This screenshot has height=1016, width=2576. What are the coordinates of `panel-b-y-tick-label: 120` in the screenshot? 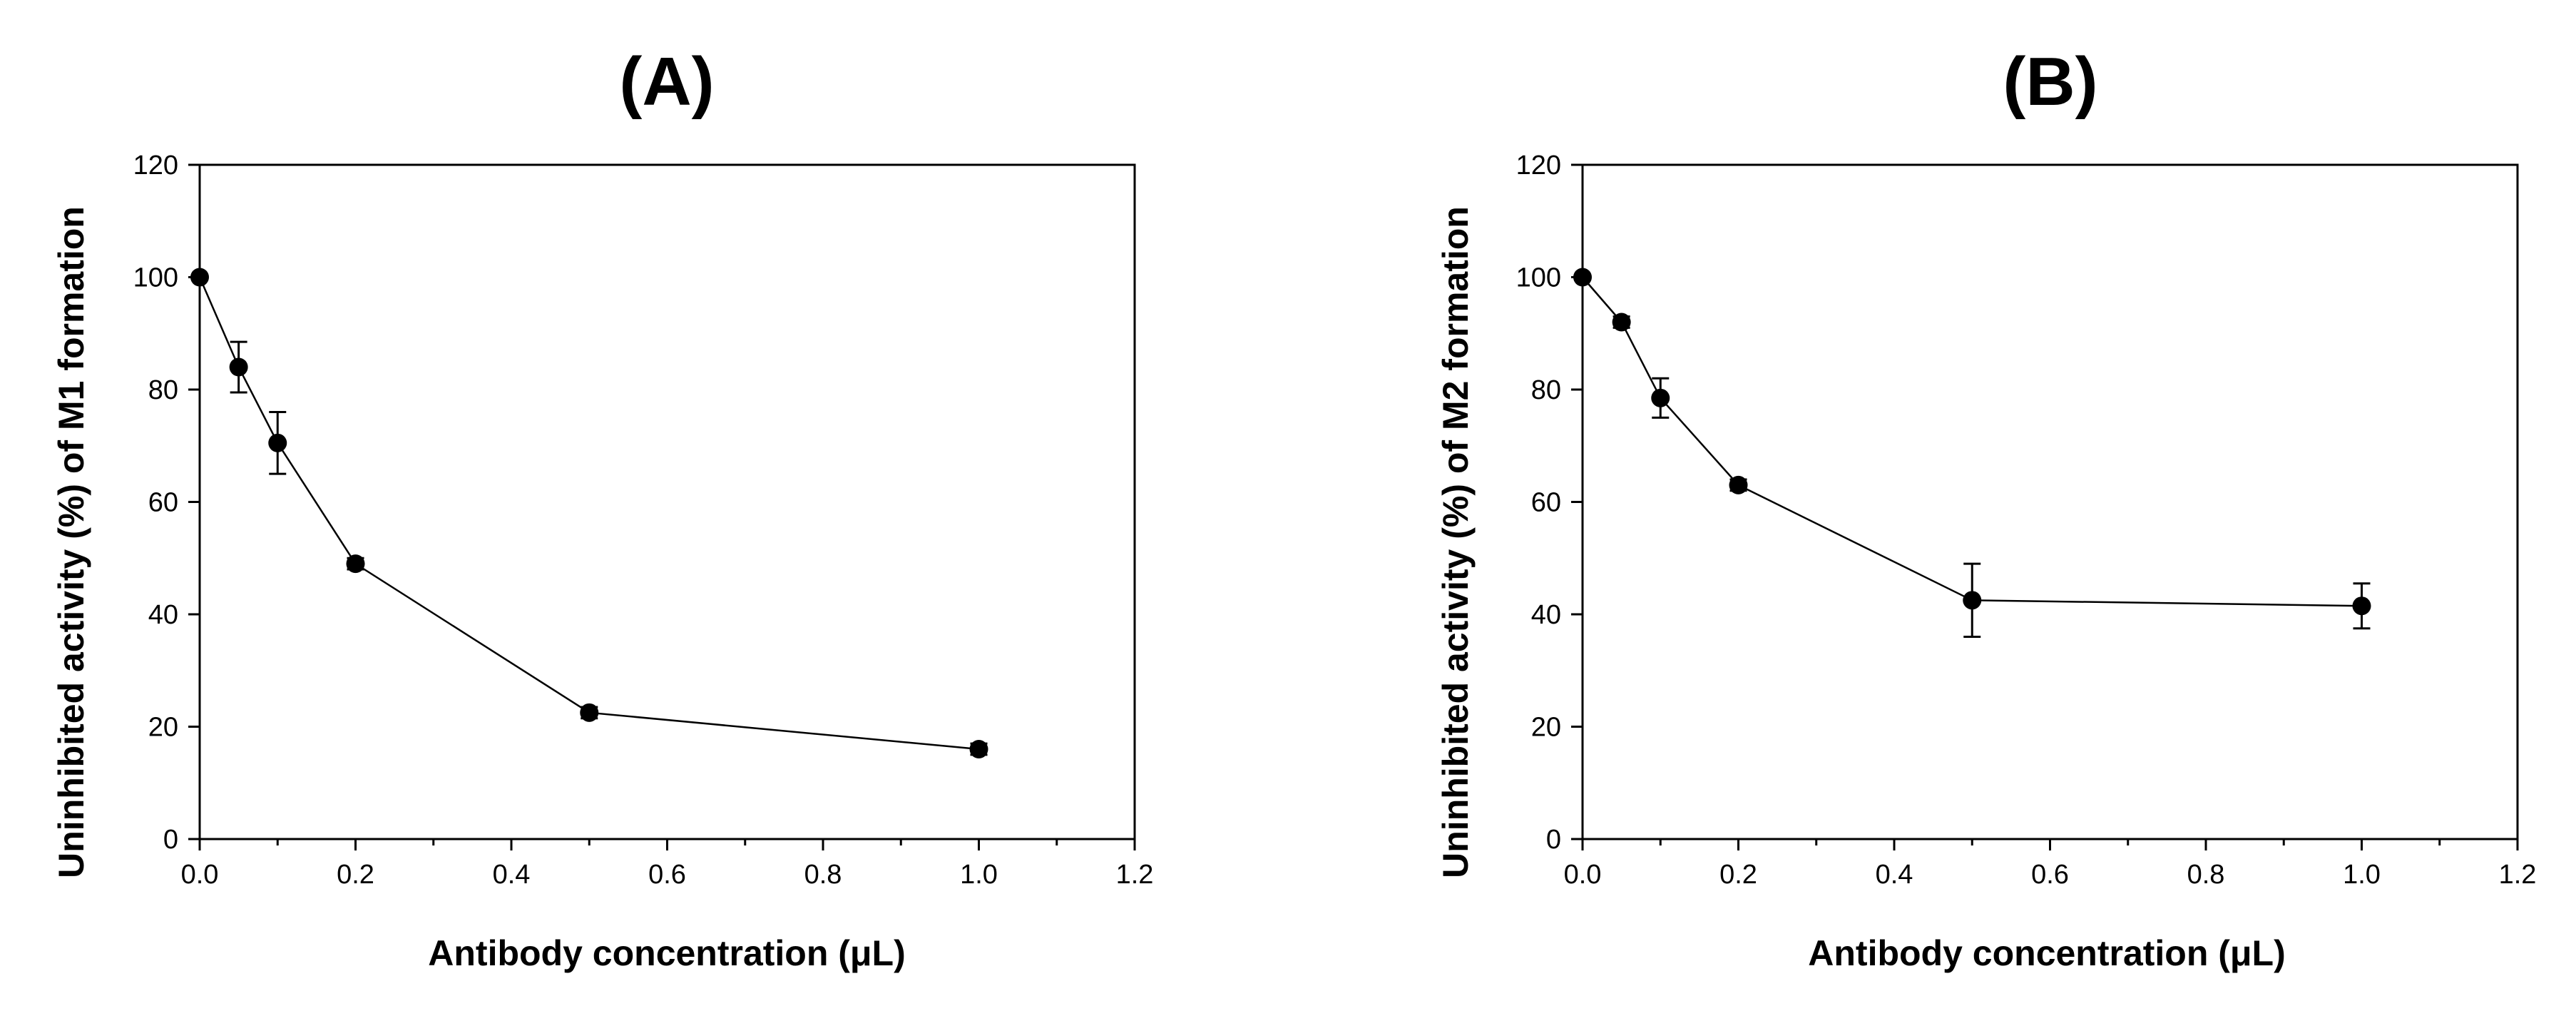 It's located at (1539, 166).